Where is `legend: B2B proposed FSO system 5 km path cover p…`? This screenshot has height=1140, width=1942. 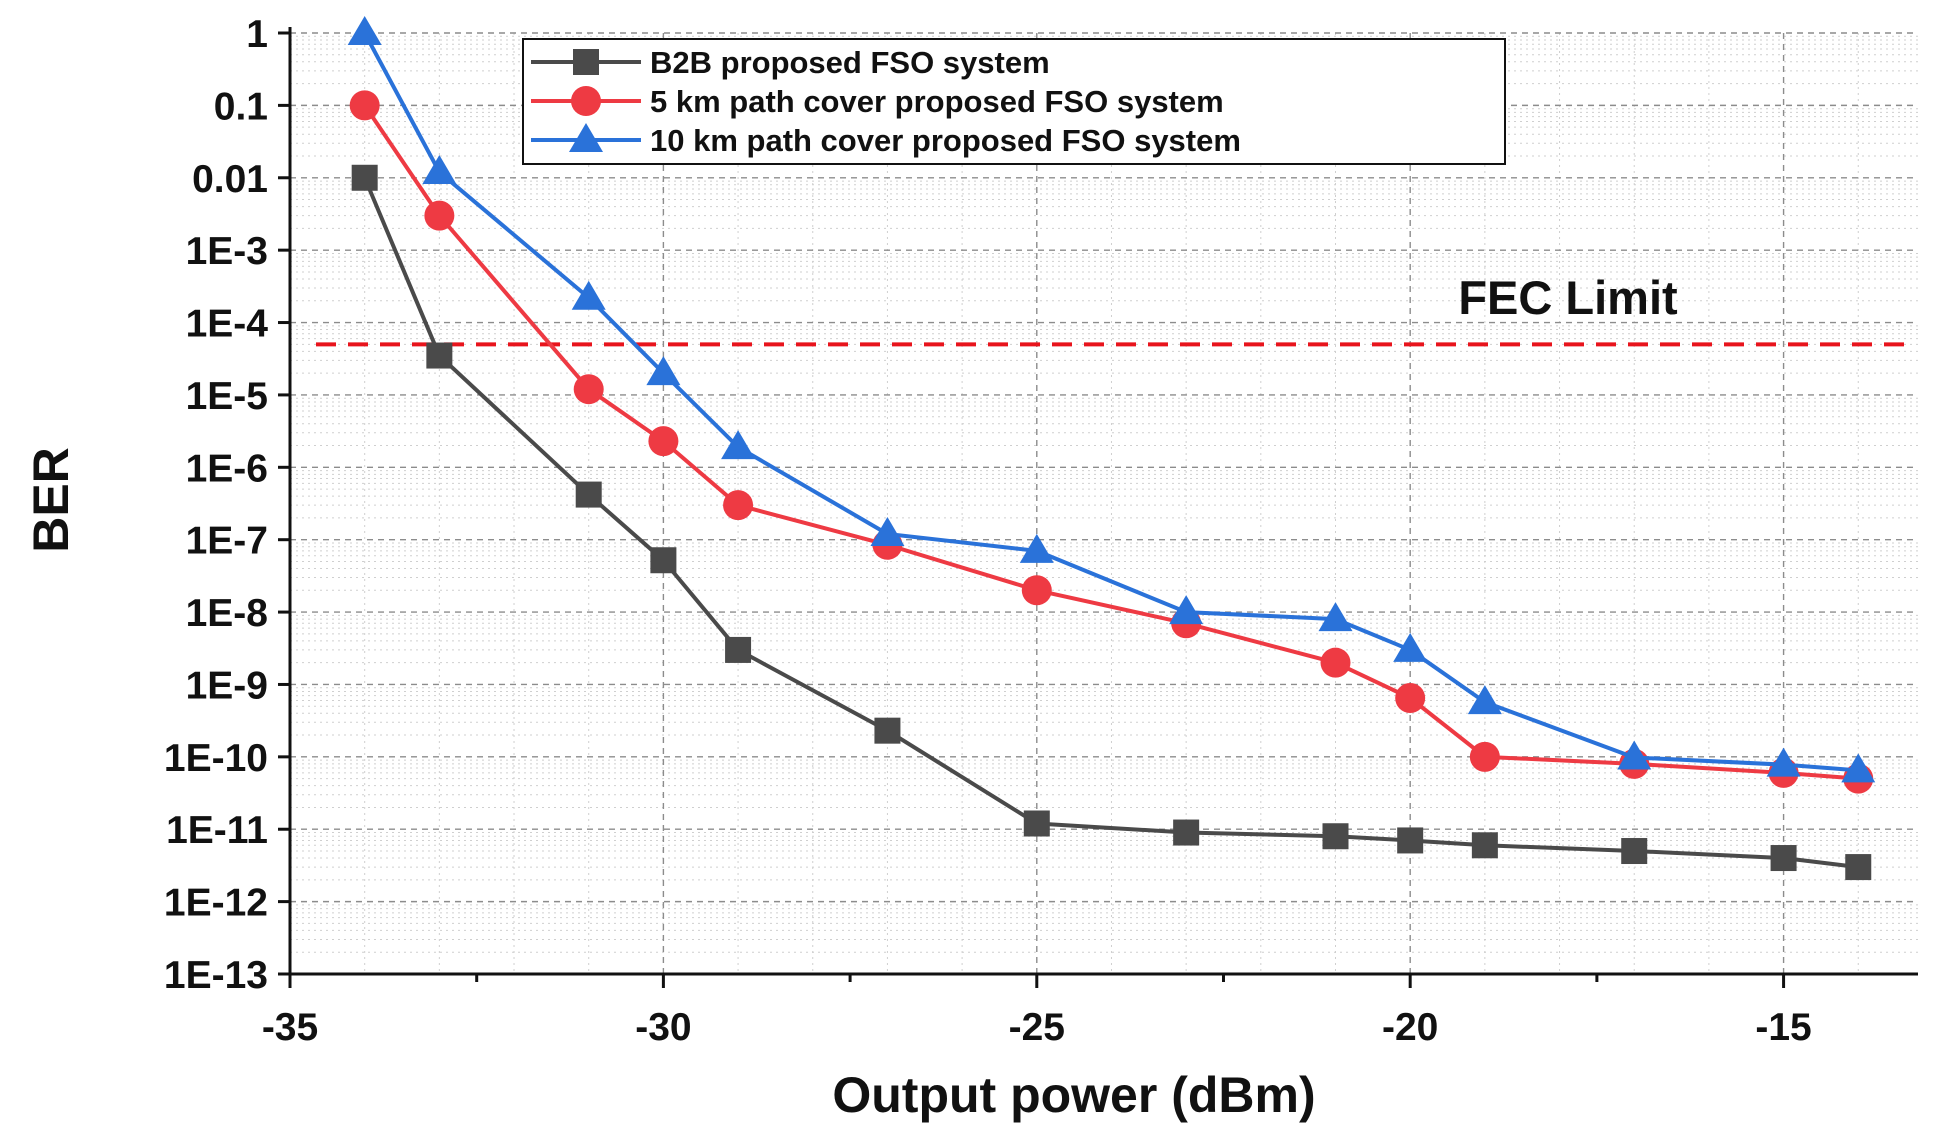 legend: B2B proposed FSO system 5 km path cover p… is located at coordinates (1014, 101).